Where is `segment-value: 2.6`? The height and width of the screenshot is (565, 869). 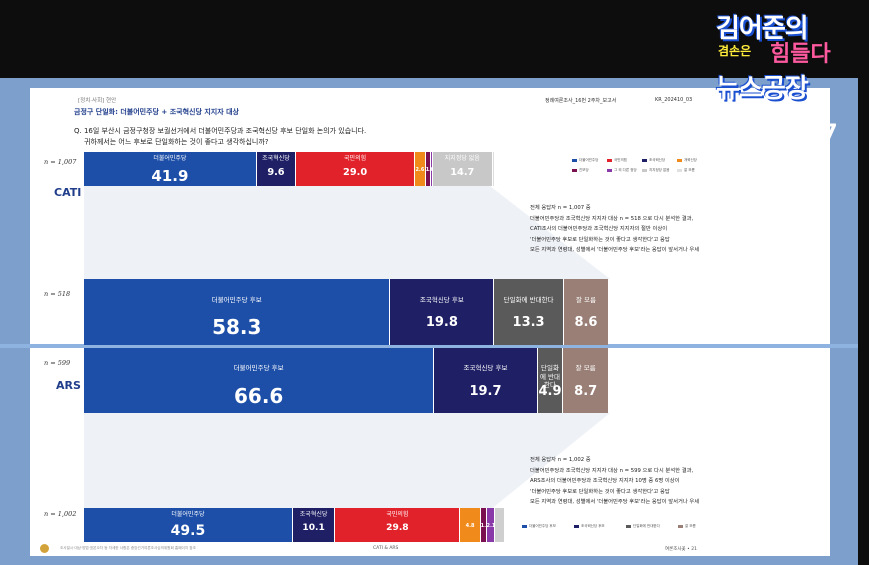
segment-value: 2.6 is located at coordinates (420, 169).